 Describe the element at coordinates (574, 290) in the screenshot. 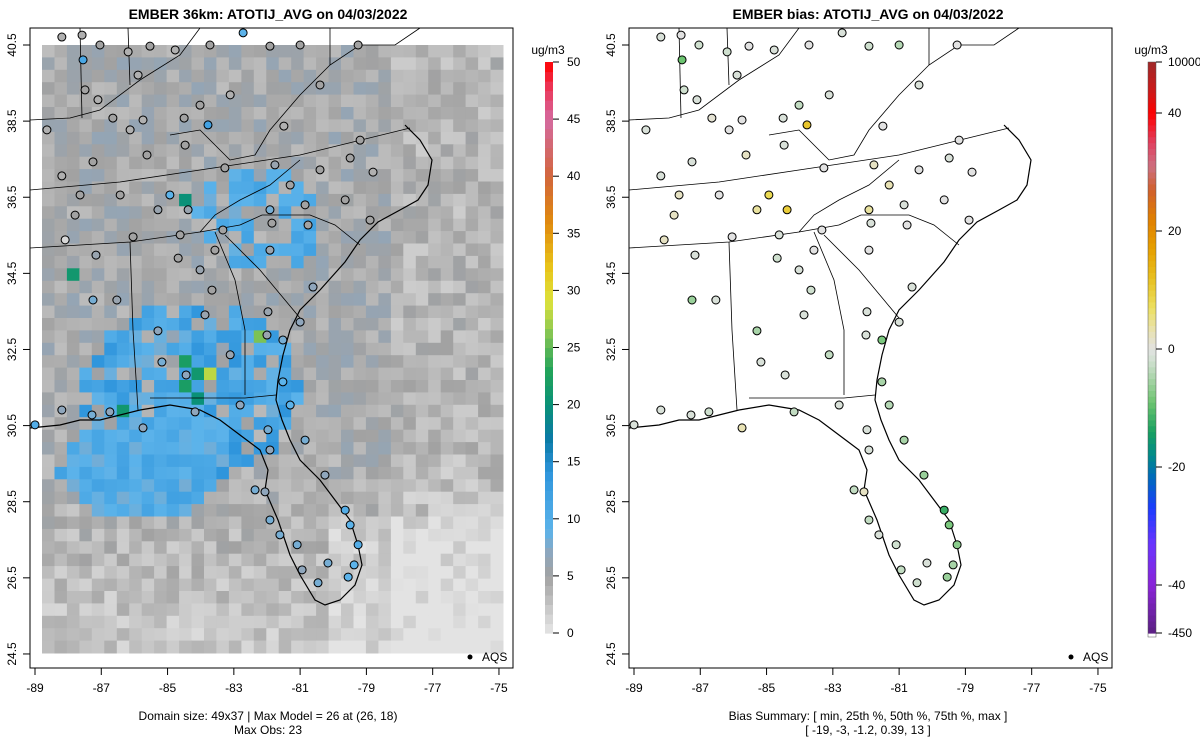

I see `colorbar-tick-label: 30` at that location.